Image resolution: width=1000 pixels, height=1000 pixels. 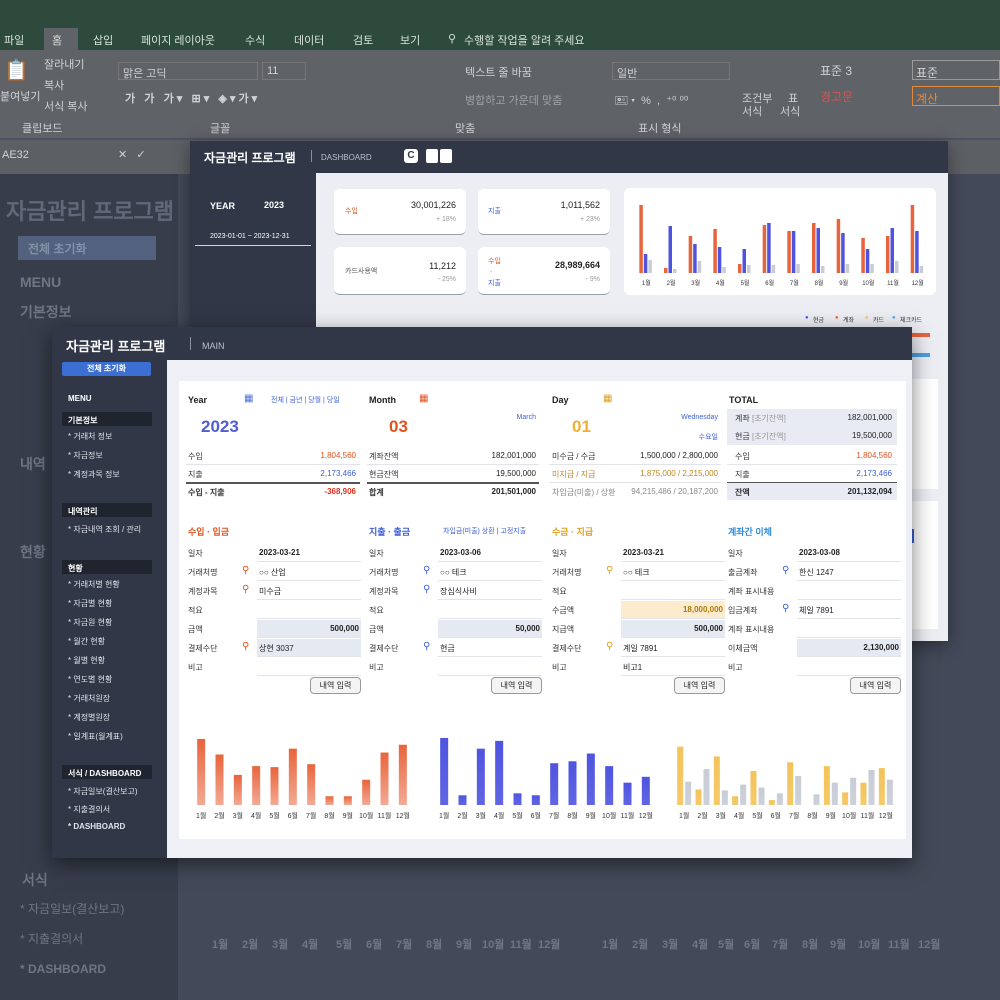 What do you see at coordinates (276, 648) in the screenshot?
I see `form-field-value: 상현 3037` at bounding box center [276, 648].